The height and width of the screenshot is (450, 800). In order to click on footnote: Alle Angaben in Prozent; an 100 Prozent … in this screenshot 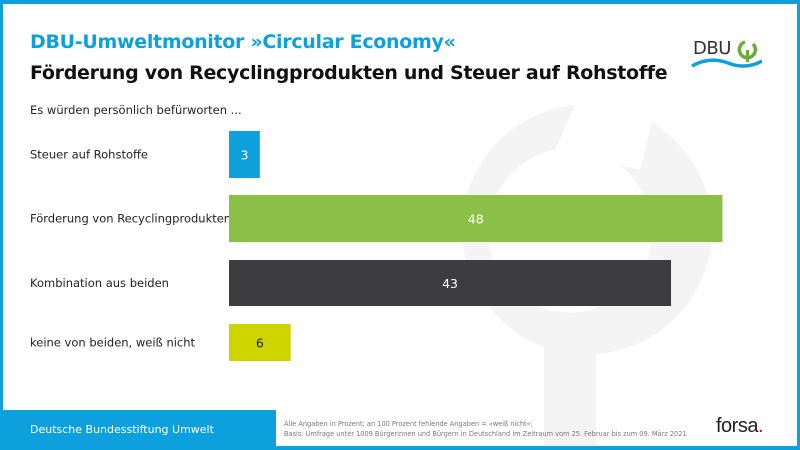, I will do `click(485, 429)`.